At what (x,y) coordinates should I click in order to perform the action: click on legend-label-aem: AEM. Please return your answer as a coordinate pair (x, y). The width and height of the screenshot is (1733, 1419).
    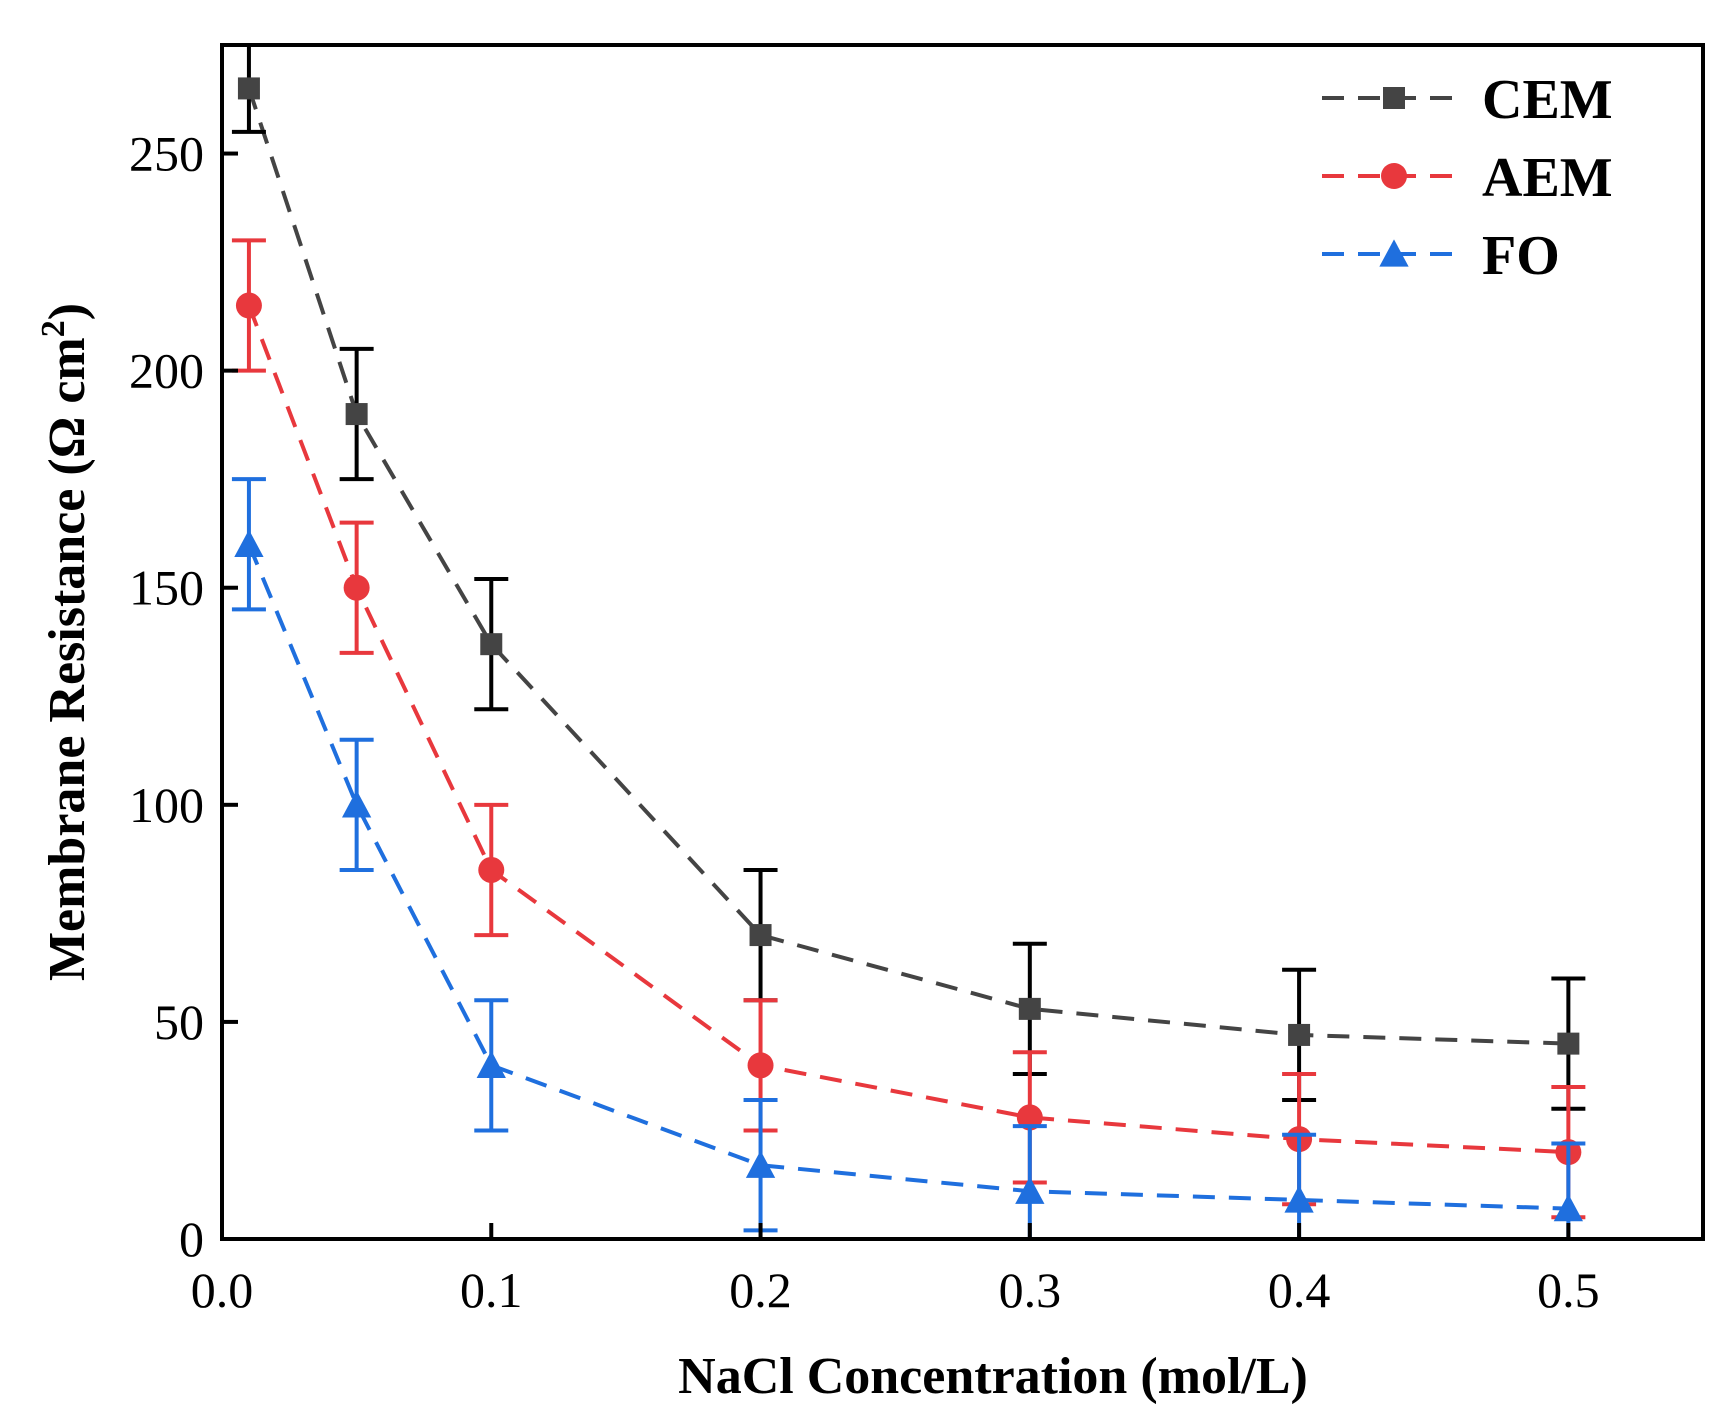
    Looking at the image, I should click on (1547, 178).